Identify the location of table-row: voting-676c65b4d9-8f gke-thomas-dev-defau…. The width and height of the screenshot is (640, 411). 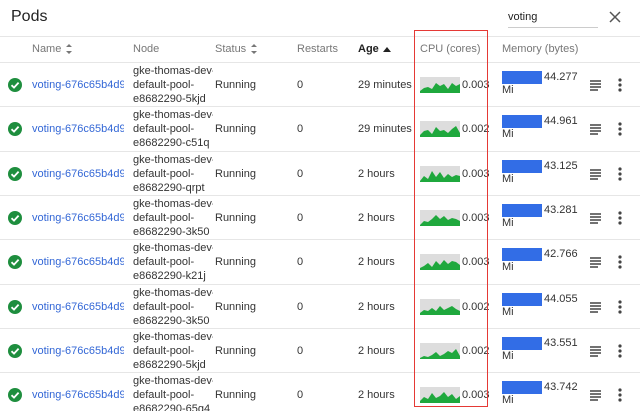
(320, 391).